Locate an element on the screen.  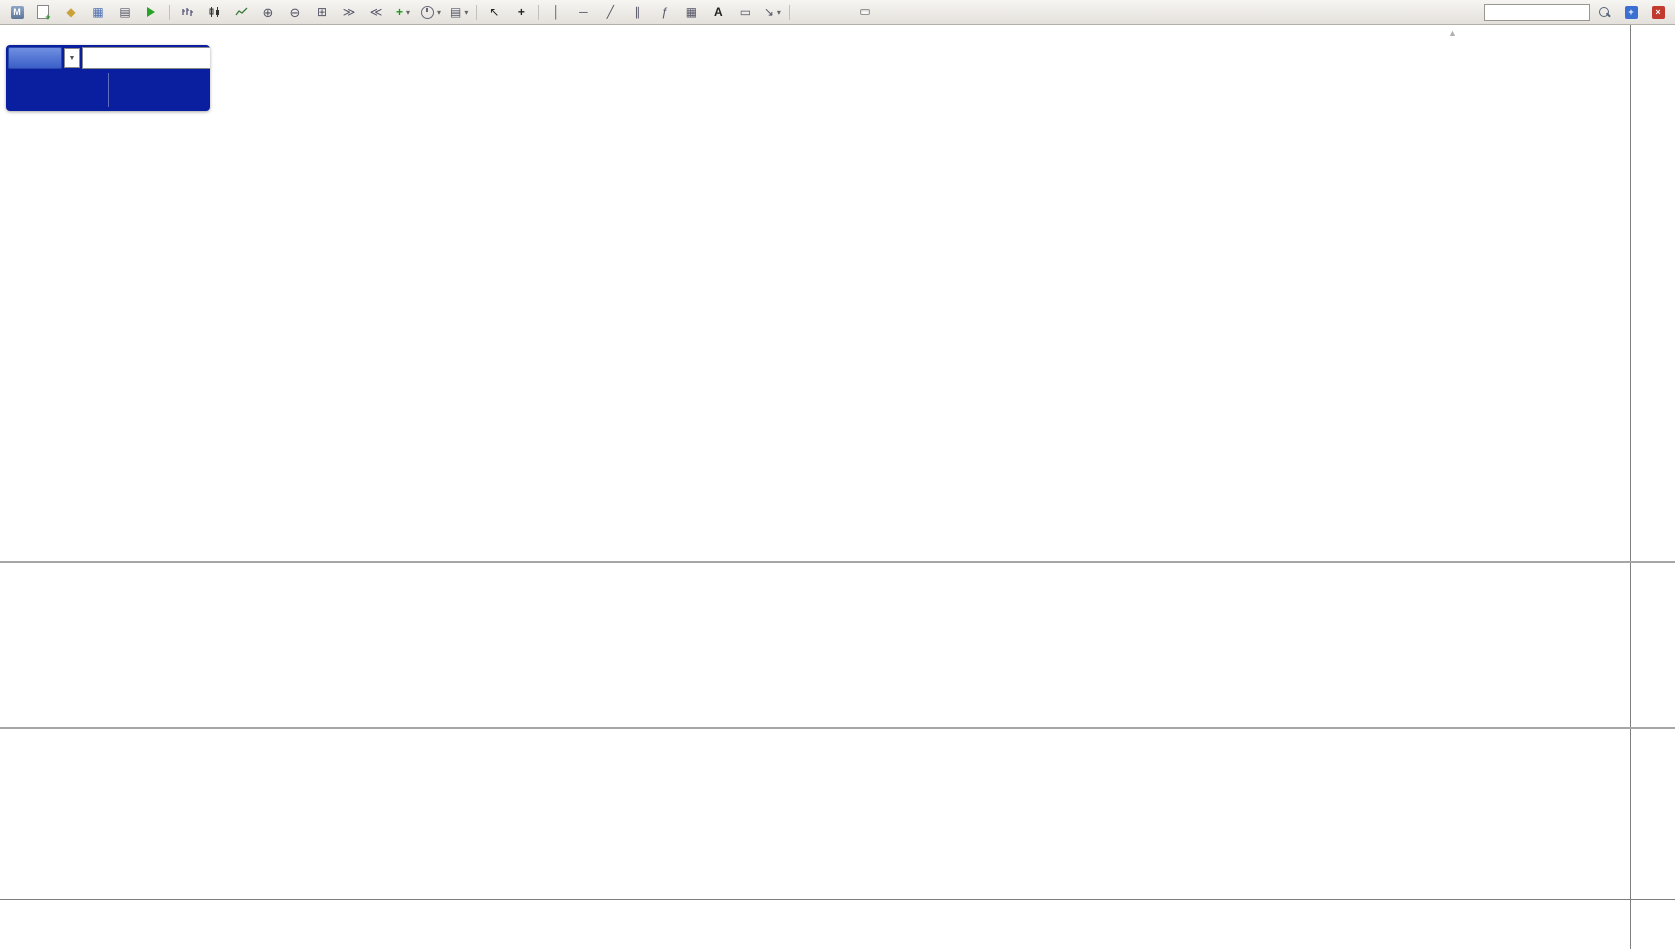
terminal-icon: ▤ is located at coordinates (125, 12).